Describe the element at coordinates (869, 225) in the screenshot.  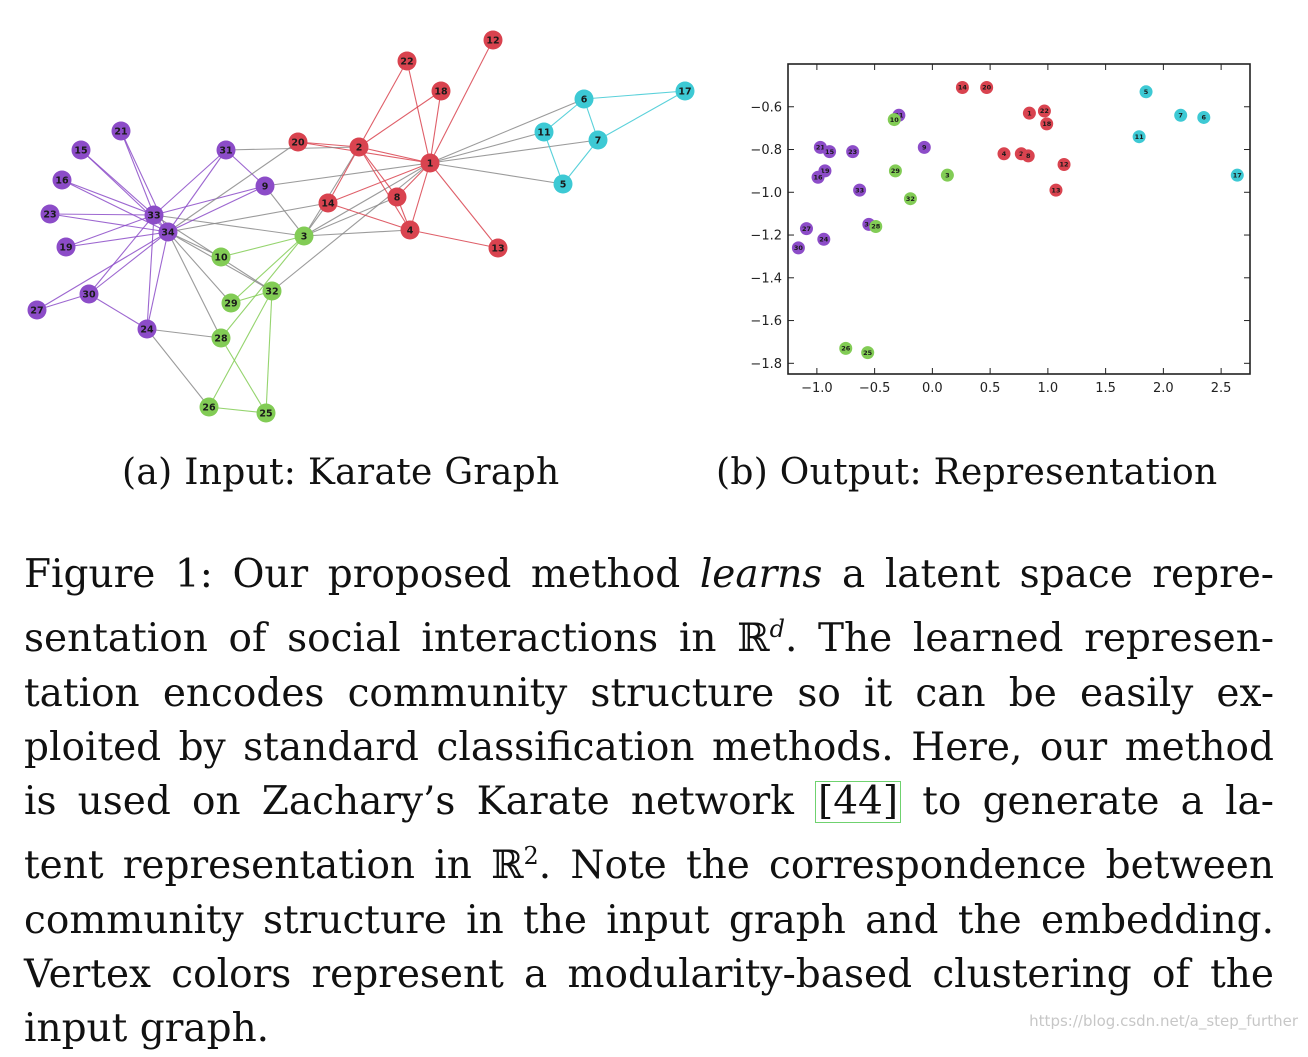
I see `scatter-point-label: 34` at that location.